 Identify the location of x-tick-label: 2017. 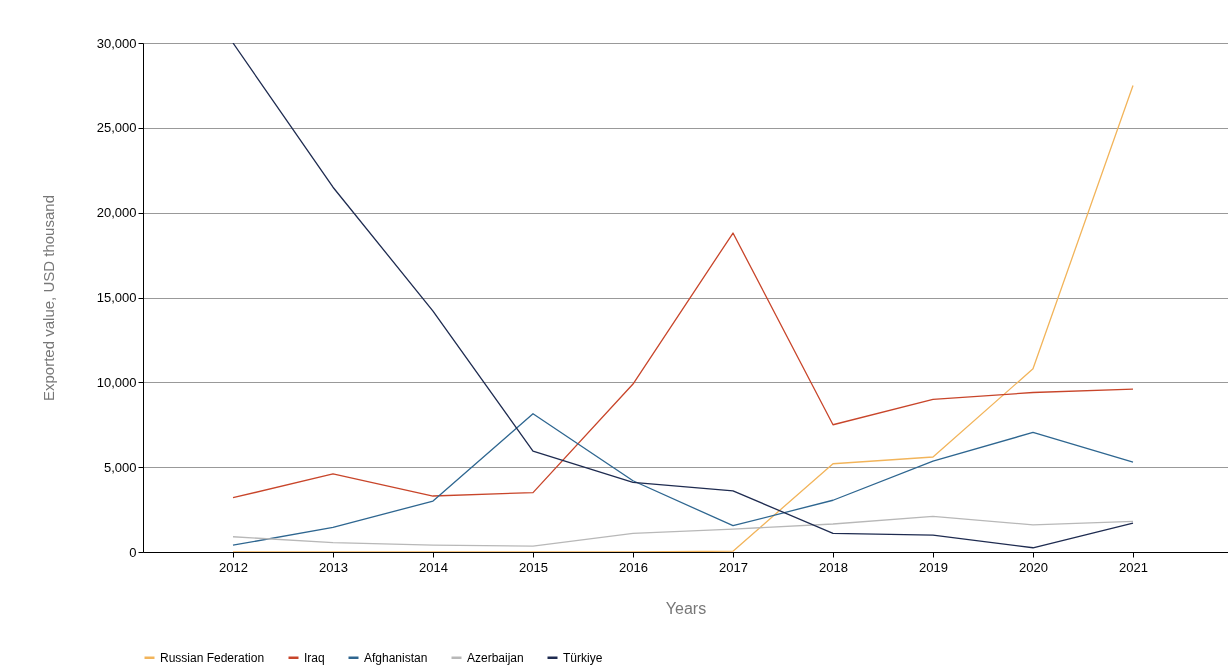
(733, 567).